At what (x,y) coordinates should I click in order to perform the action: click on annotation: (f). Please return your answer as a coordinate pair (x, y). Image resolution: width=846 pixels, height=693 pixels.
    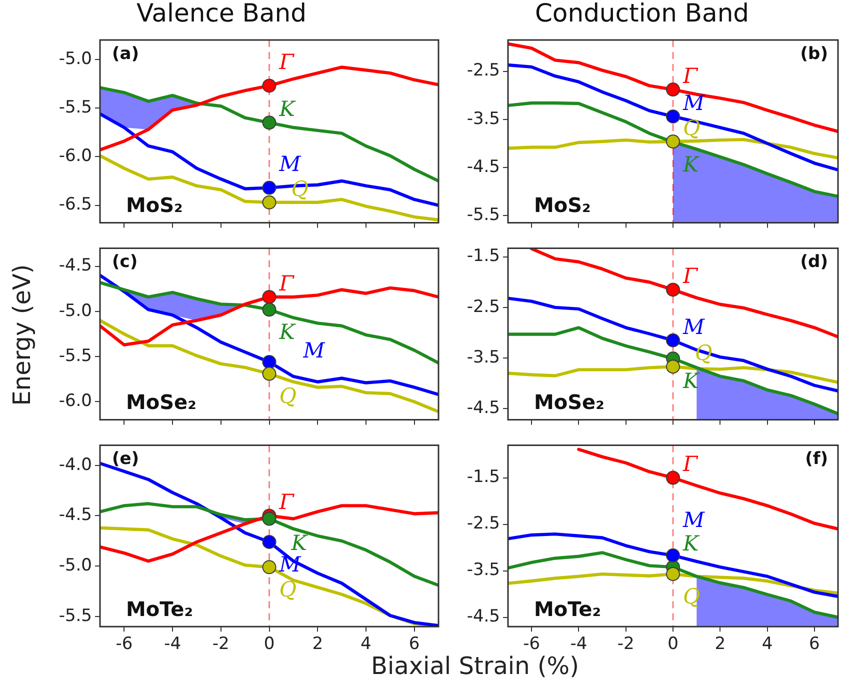
    Looking at the image, I should click on (816, 459).